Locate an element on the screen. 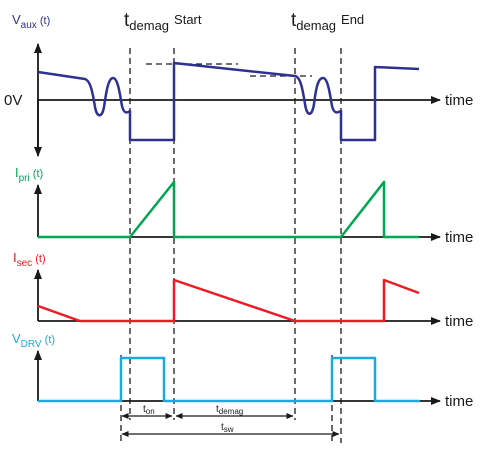  zero-volt-label: 0V is located at coordinates (13, 100).